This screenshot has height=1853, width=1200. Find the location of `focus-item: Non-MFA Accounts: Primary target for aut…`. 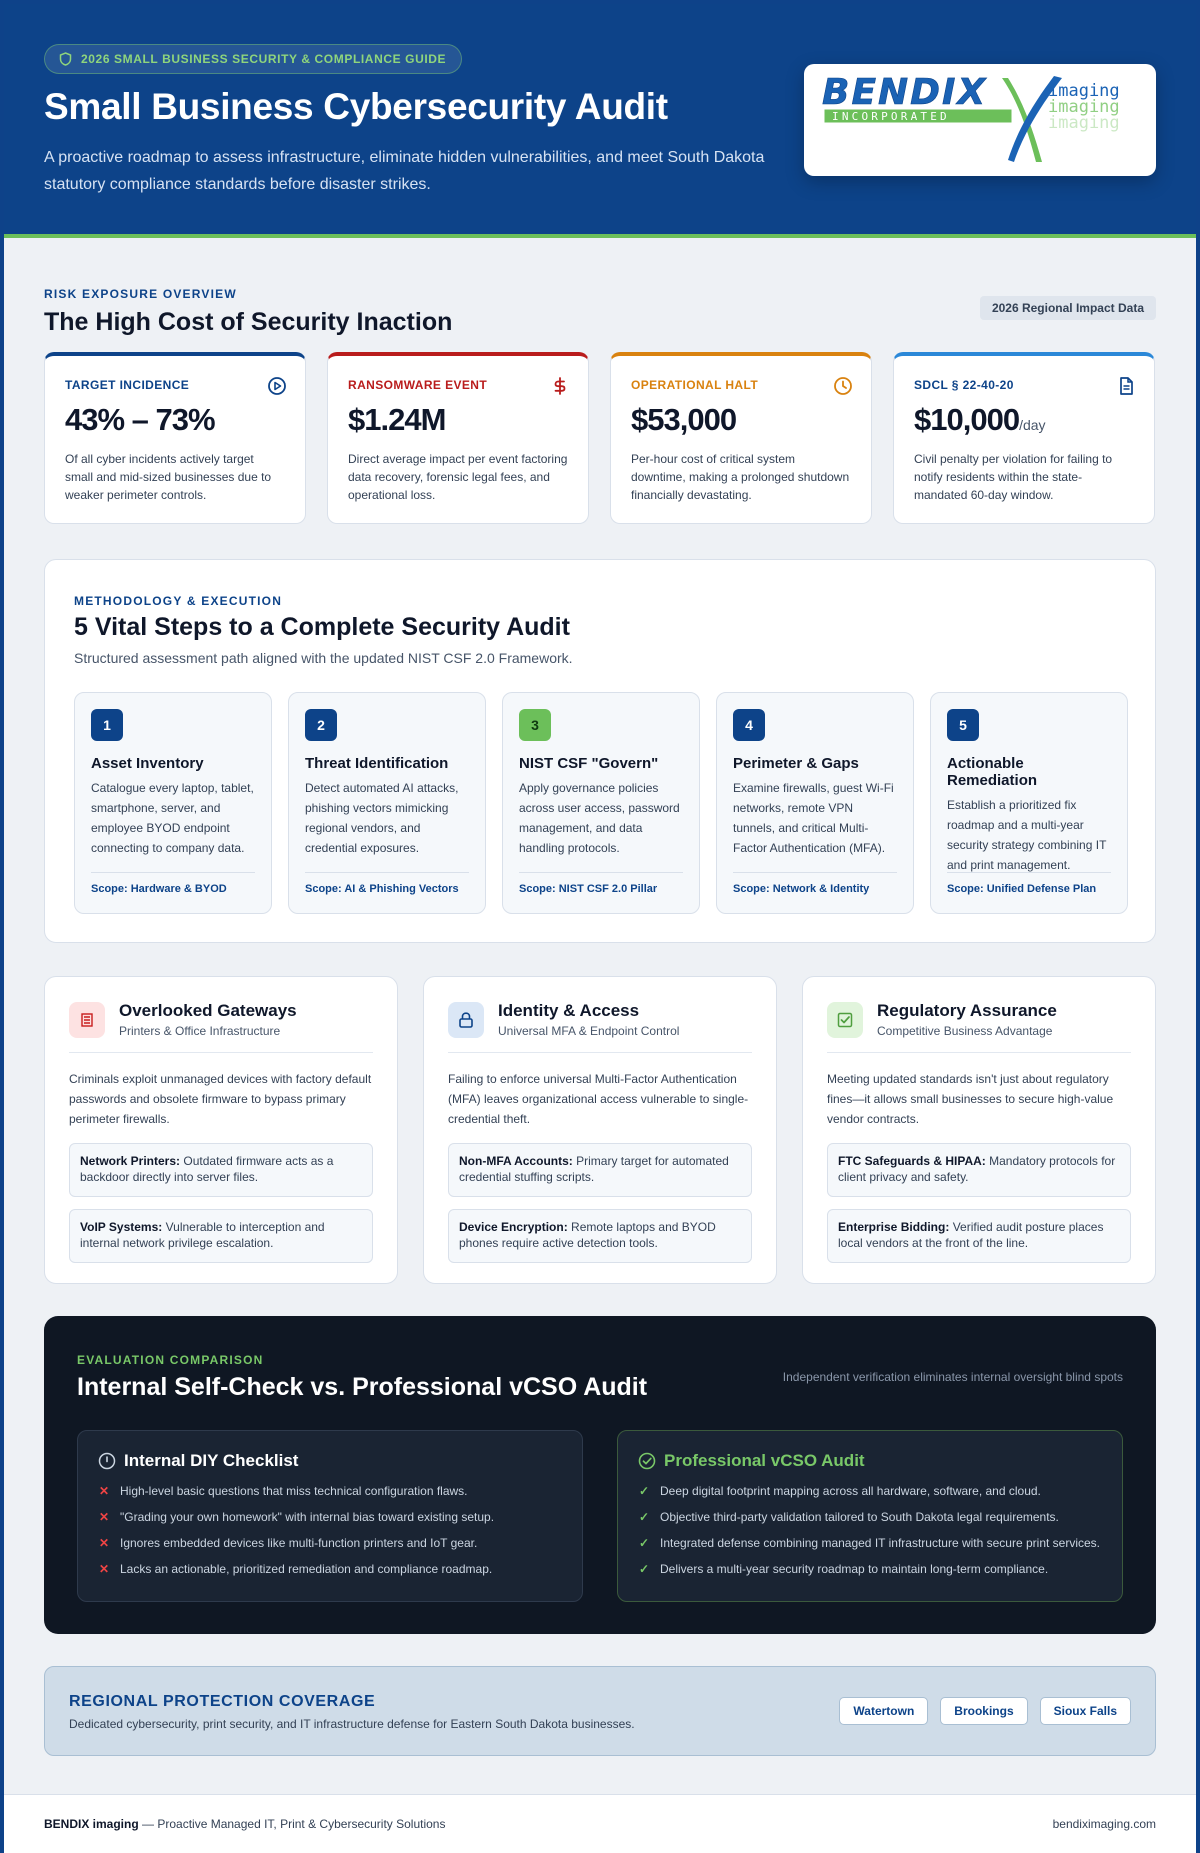

focus-item: Non-MFA Accounts: Primary target for aut… is located at coordinates (600, 1170).